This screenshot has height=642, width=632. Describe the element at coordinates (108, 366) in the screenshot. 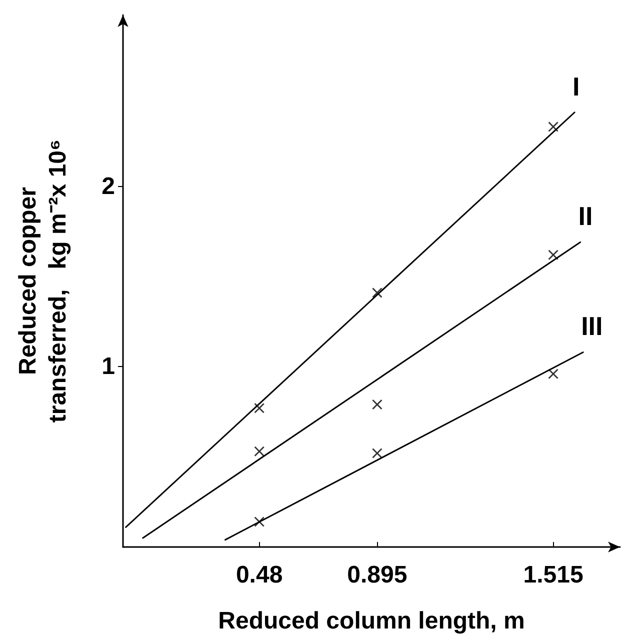

I see `y-tick-label: 1` at that location.